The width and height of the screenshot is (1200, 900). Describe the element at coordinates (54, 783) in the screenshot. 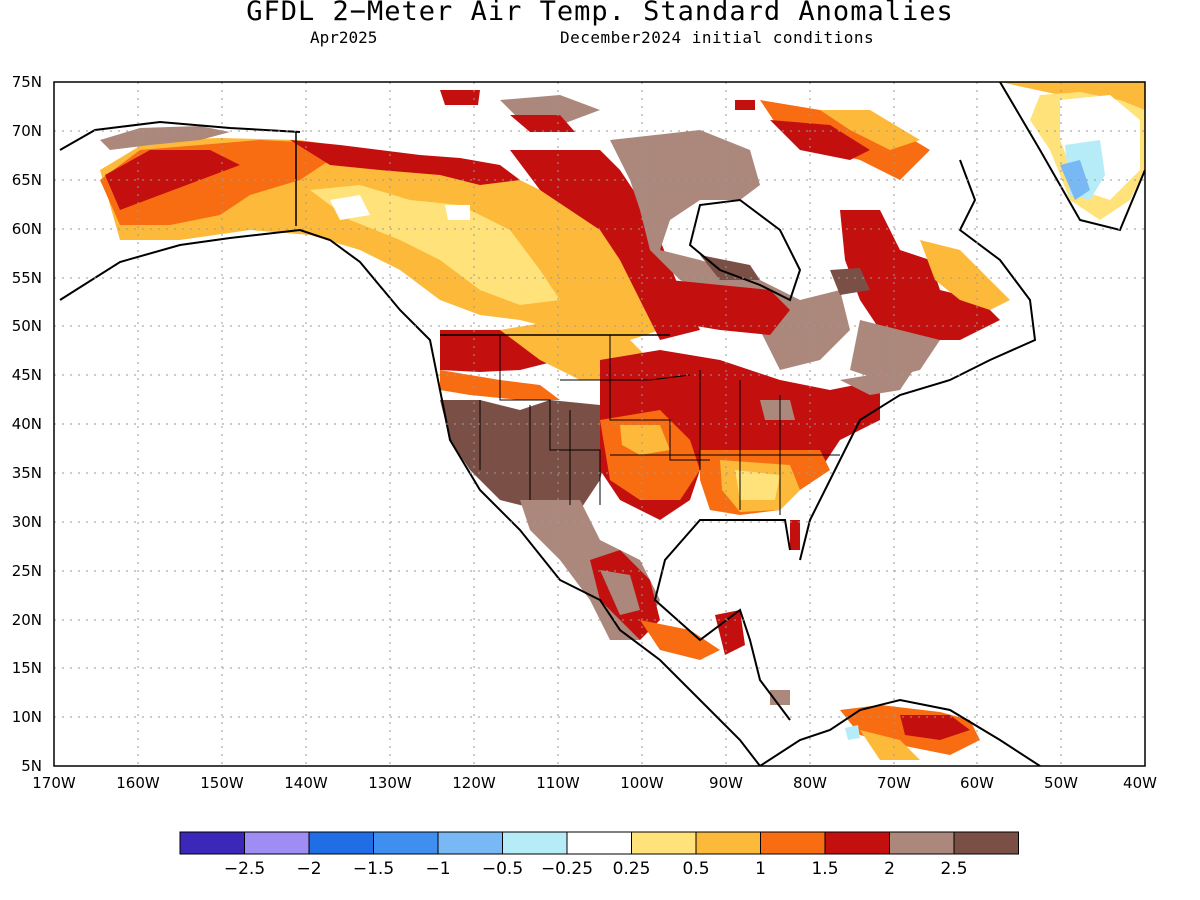

I see `lon-label: 170W` at that location.